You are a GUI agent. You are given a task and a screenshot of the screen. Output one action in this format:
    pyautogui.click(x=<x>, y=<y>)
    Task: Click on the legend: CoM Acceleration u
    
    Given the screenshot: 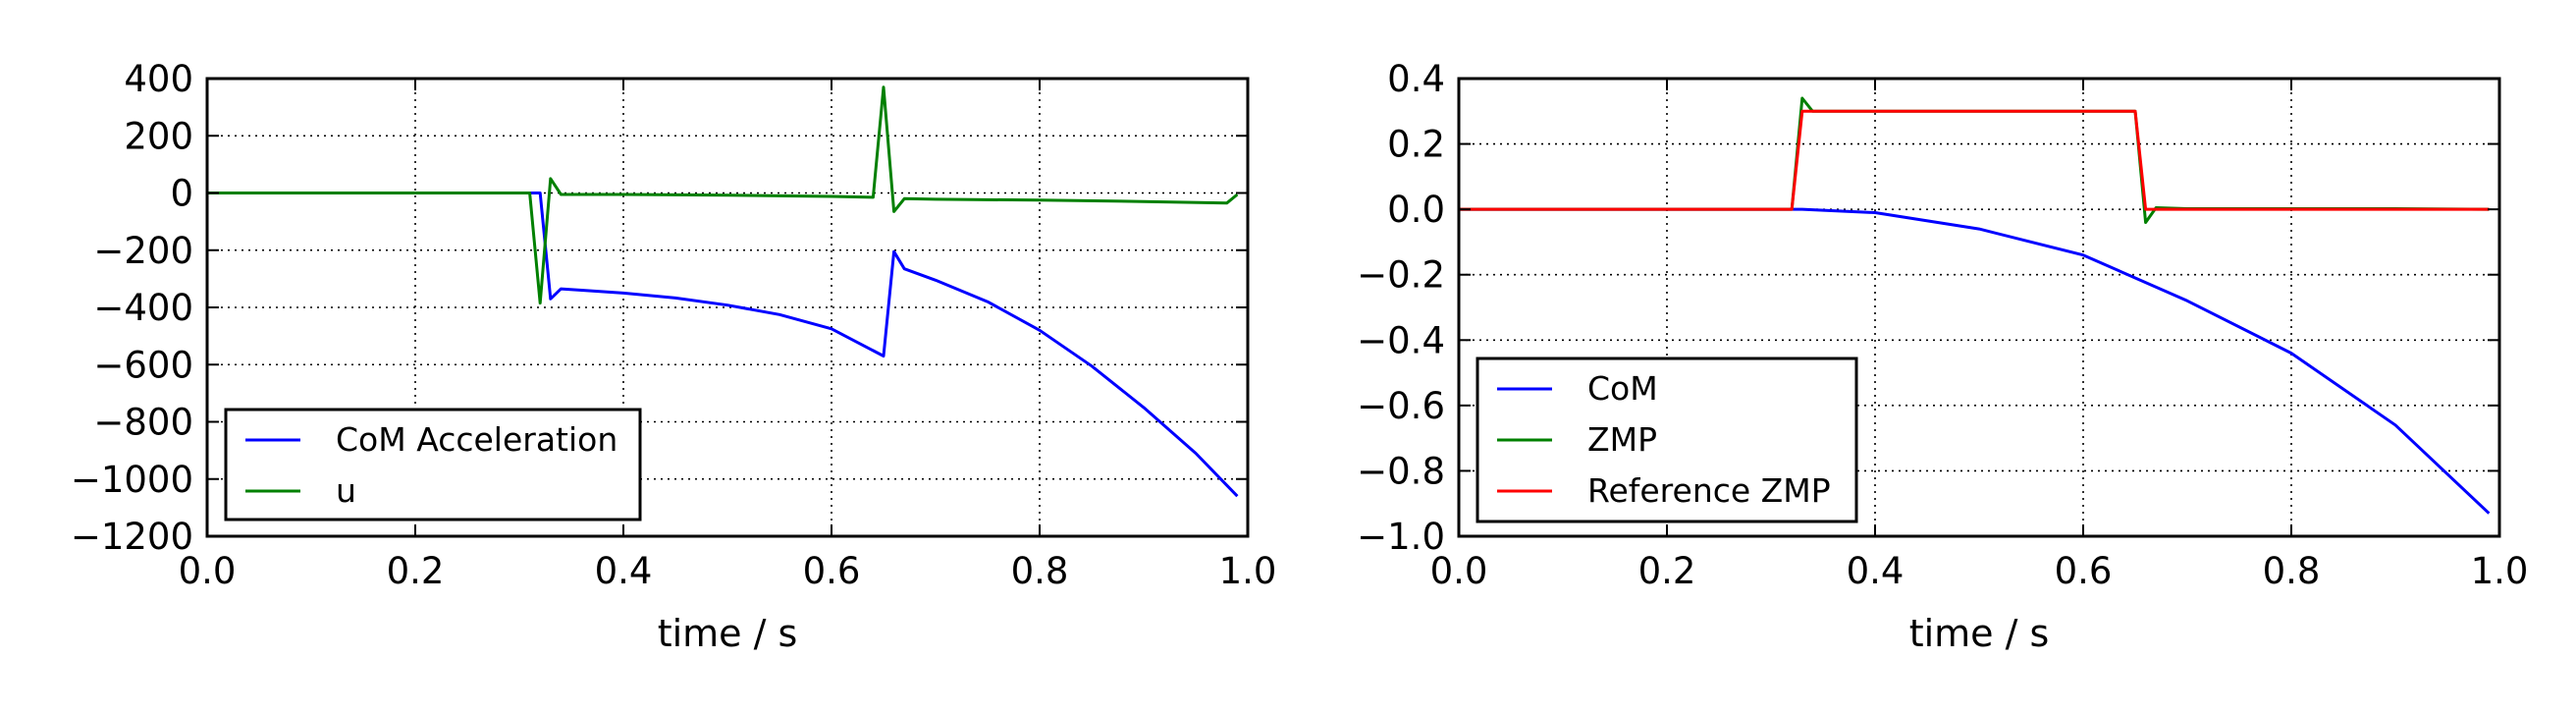 What is the action you would take?
    pyautogui.click(x=433, y=465)
    